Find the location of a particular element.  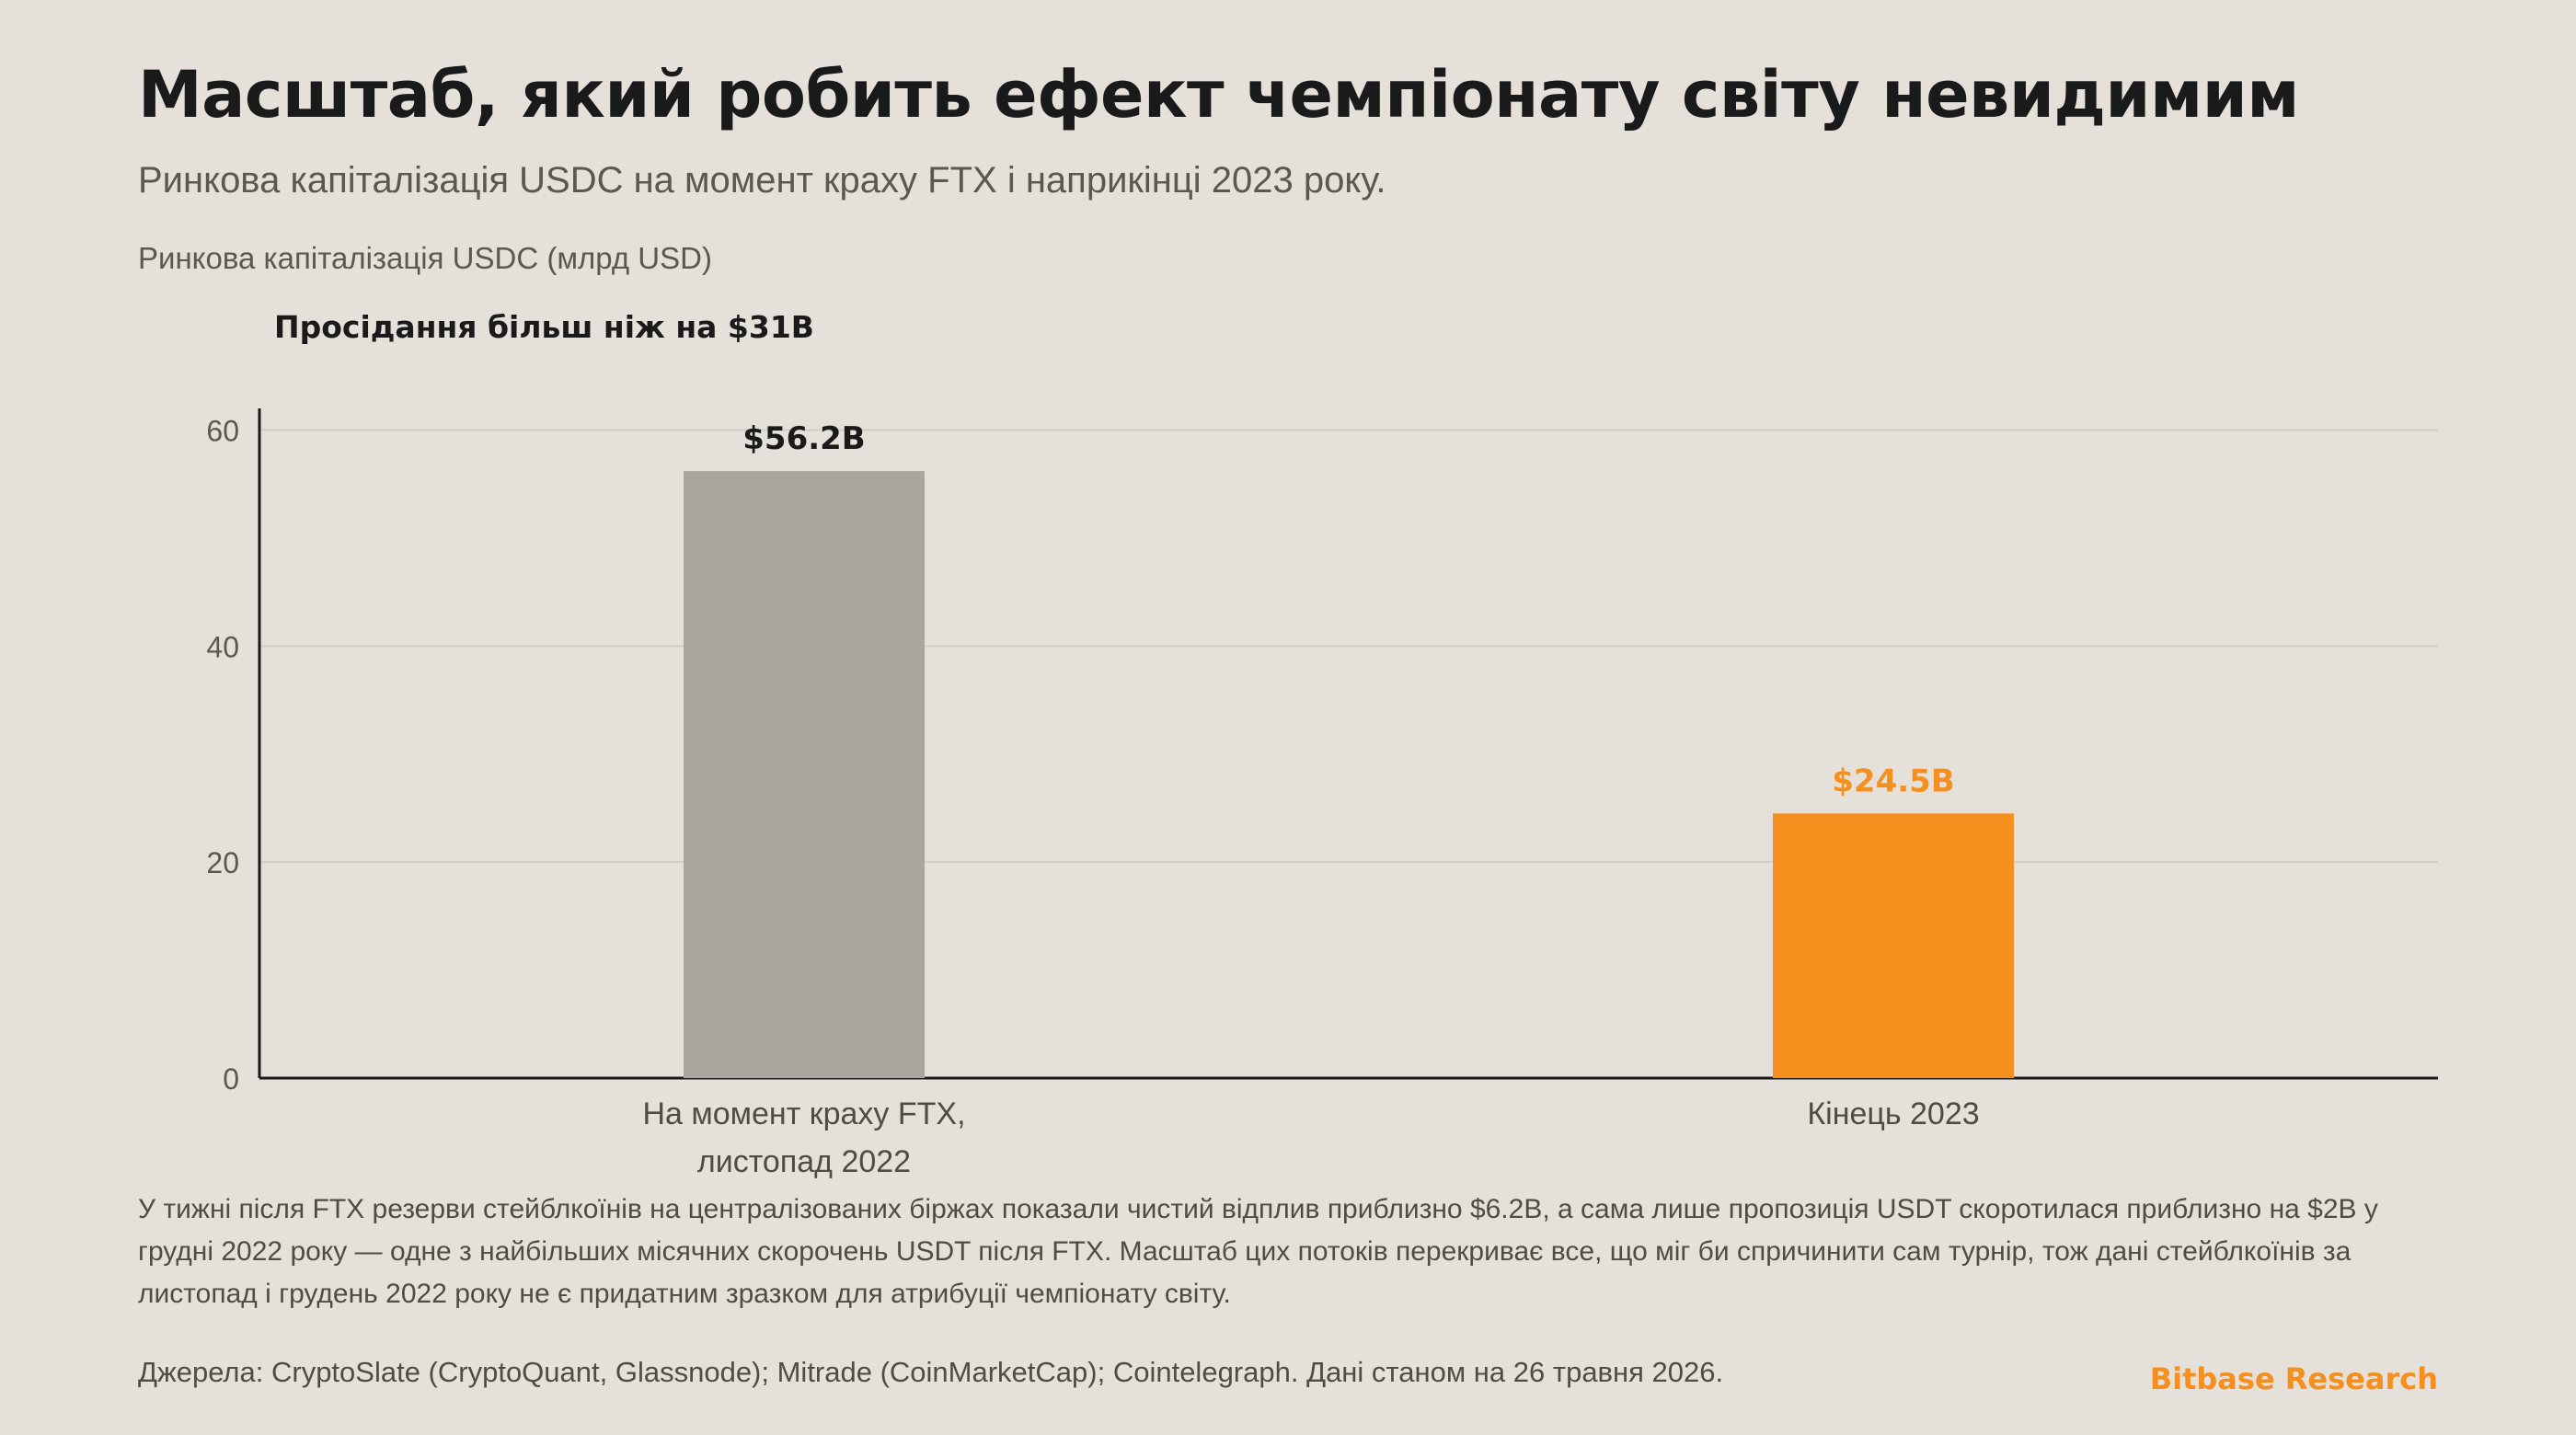

x-category-label: На момент краху FTX, is located at coordinates (803, 1113).